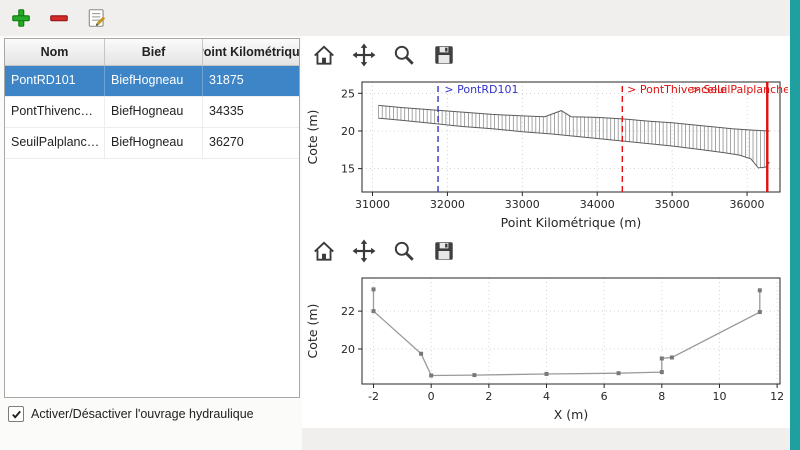 The width and height of the screenshot is (800, 450). I want to click on minus-icon, so click(59, 18).